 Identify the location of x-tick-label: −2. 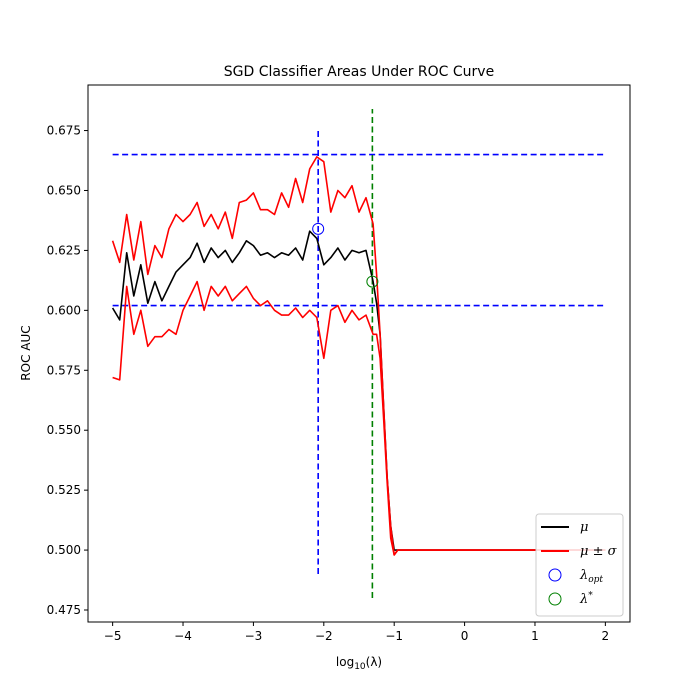
(324, 636).